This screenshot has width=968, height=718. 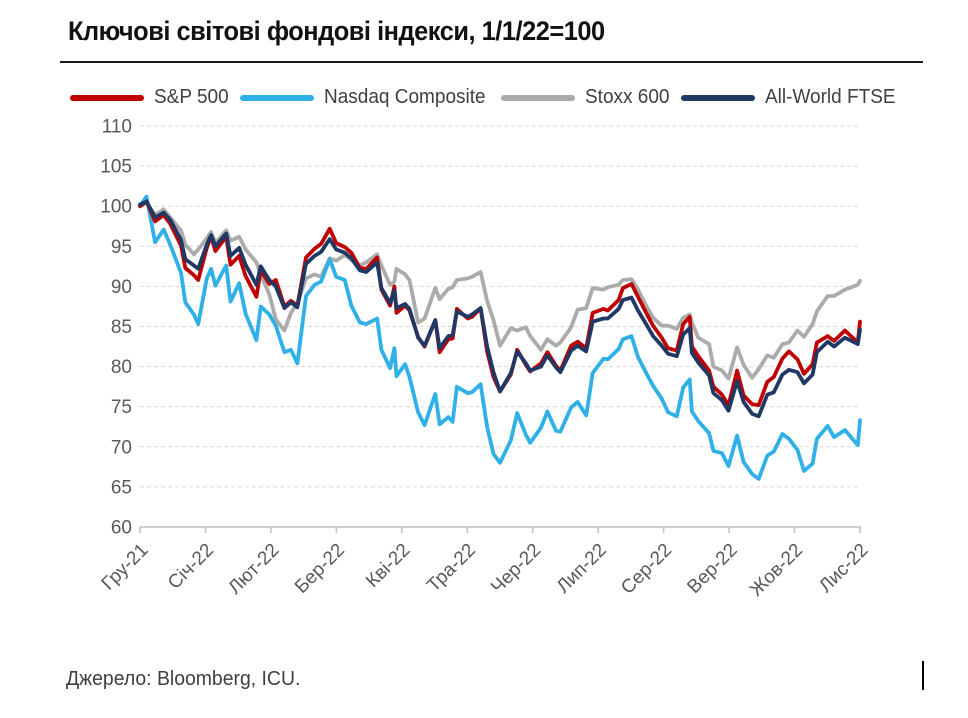 What do you see at coordinates (320, 569) in the screenshot?
I see `svg-text: Бер-22` at bounding box center [320, 569].